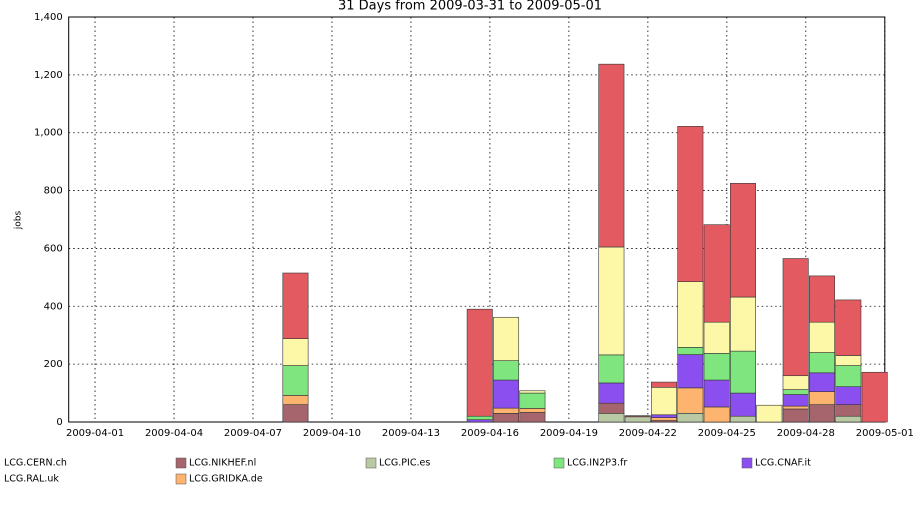  I want to click on y-tick-label: 200, so click(53, 364).